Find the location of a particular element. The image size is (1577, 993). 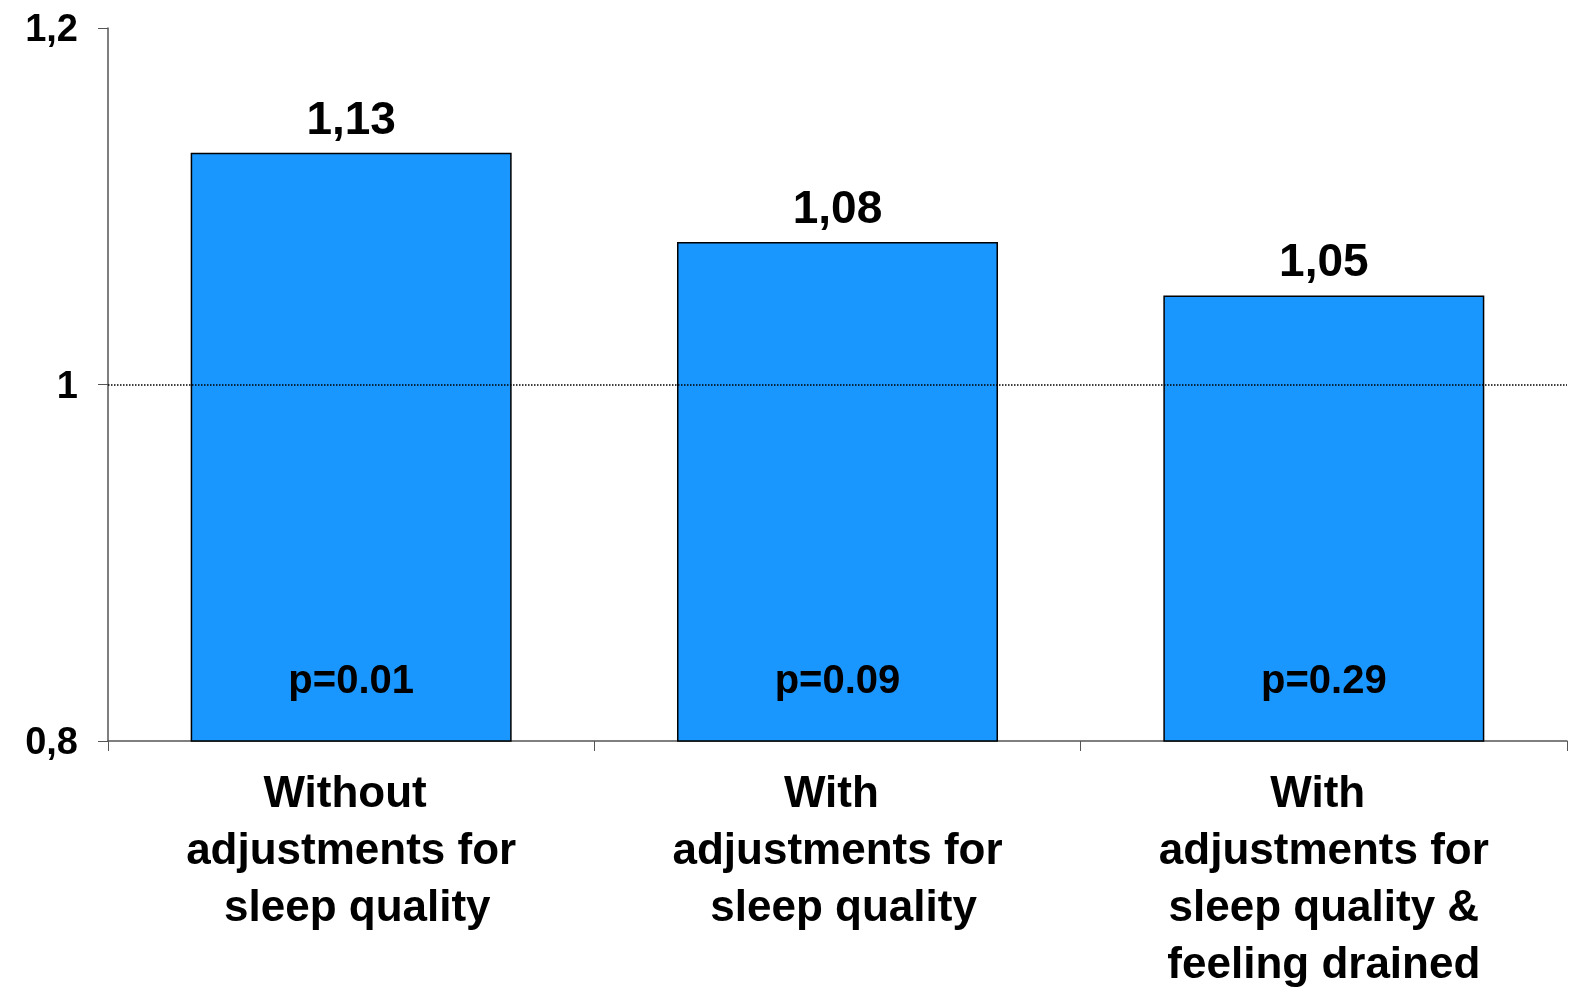

x-tick-label: With adjustments for sleep quality & feeling drained is located at coordinates (1324, 877).